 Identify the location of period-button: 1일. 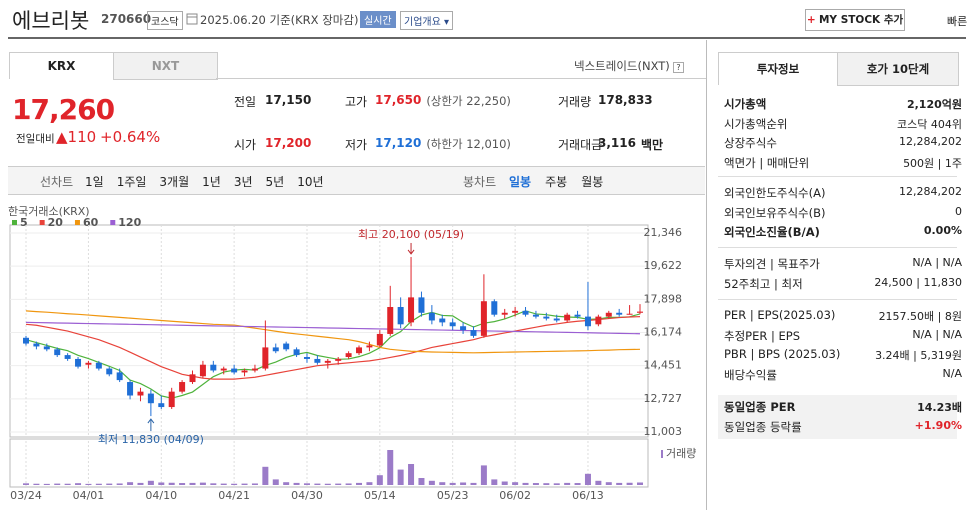
(94, 182).